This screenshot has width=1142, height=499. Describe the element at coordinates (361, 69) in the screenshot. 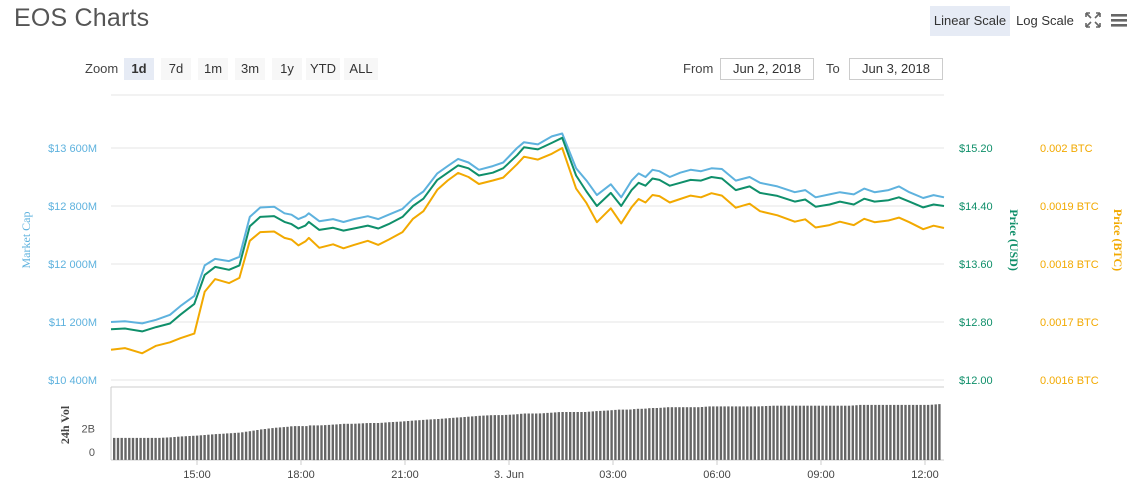

I see `zoom-all-button: ALL` at that location.